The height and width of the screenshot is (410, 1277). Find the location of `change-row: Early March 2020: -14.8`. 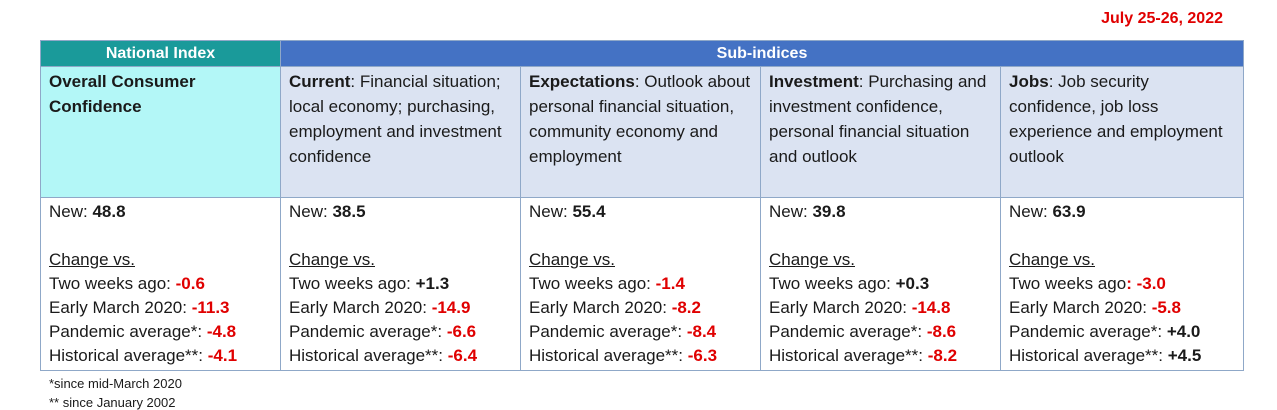

change-row: Early March 2020: -14.8 is located at coordinates (880, 308).